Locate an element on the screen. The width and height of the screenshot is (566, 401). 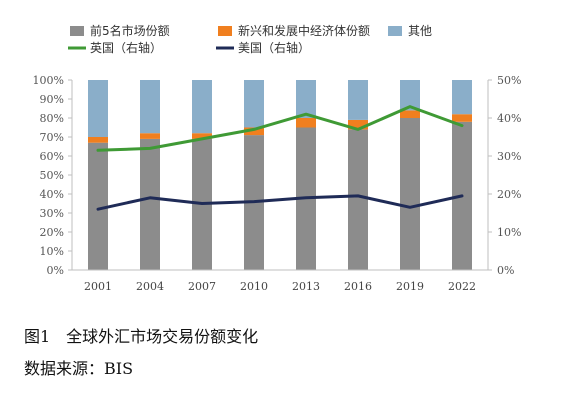
right-tick-label: 10% is located at coordinates (509, 232).